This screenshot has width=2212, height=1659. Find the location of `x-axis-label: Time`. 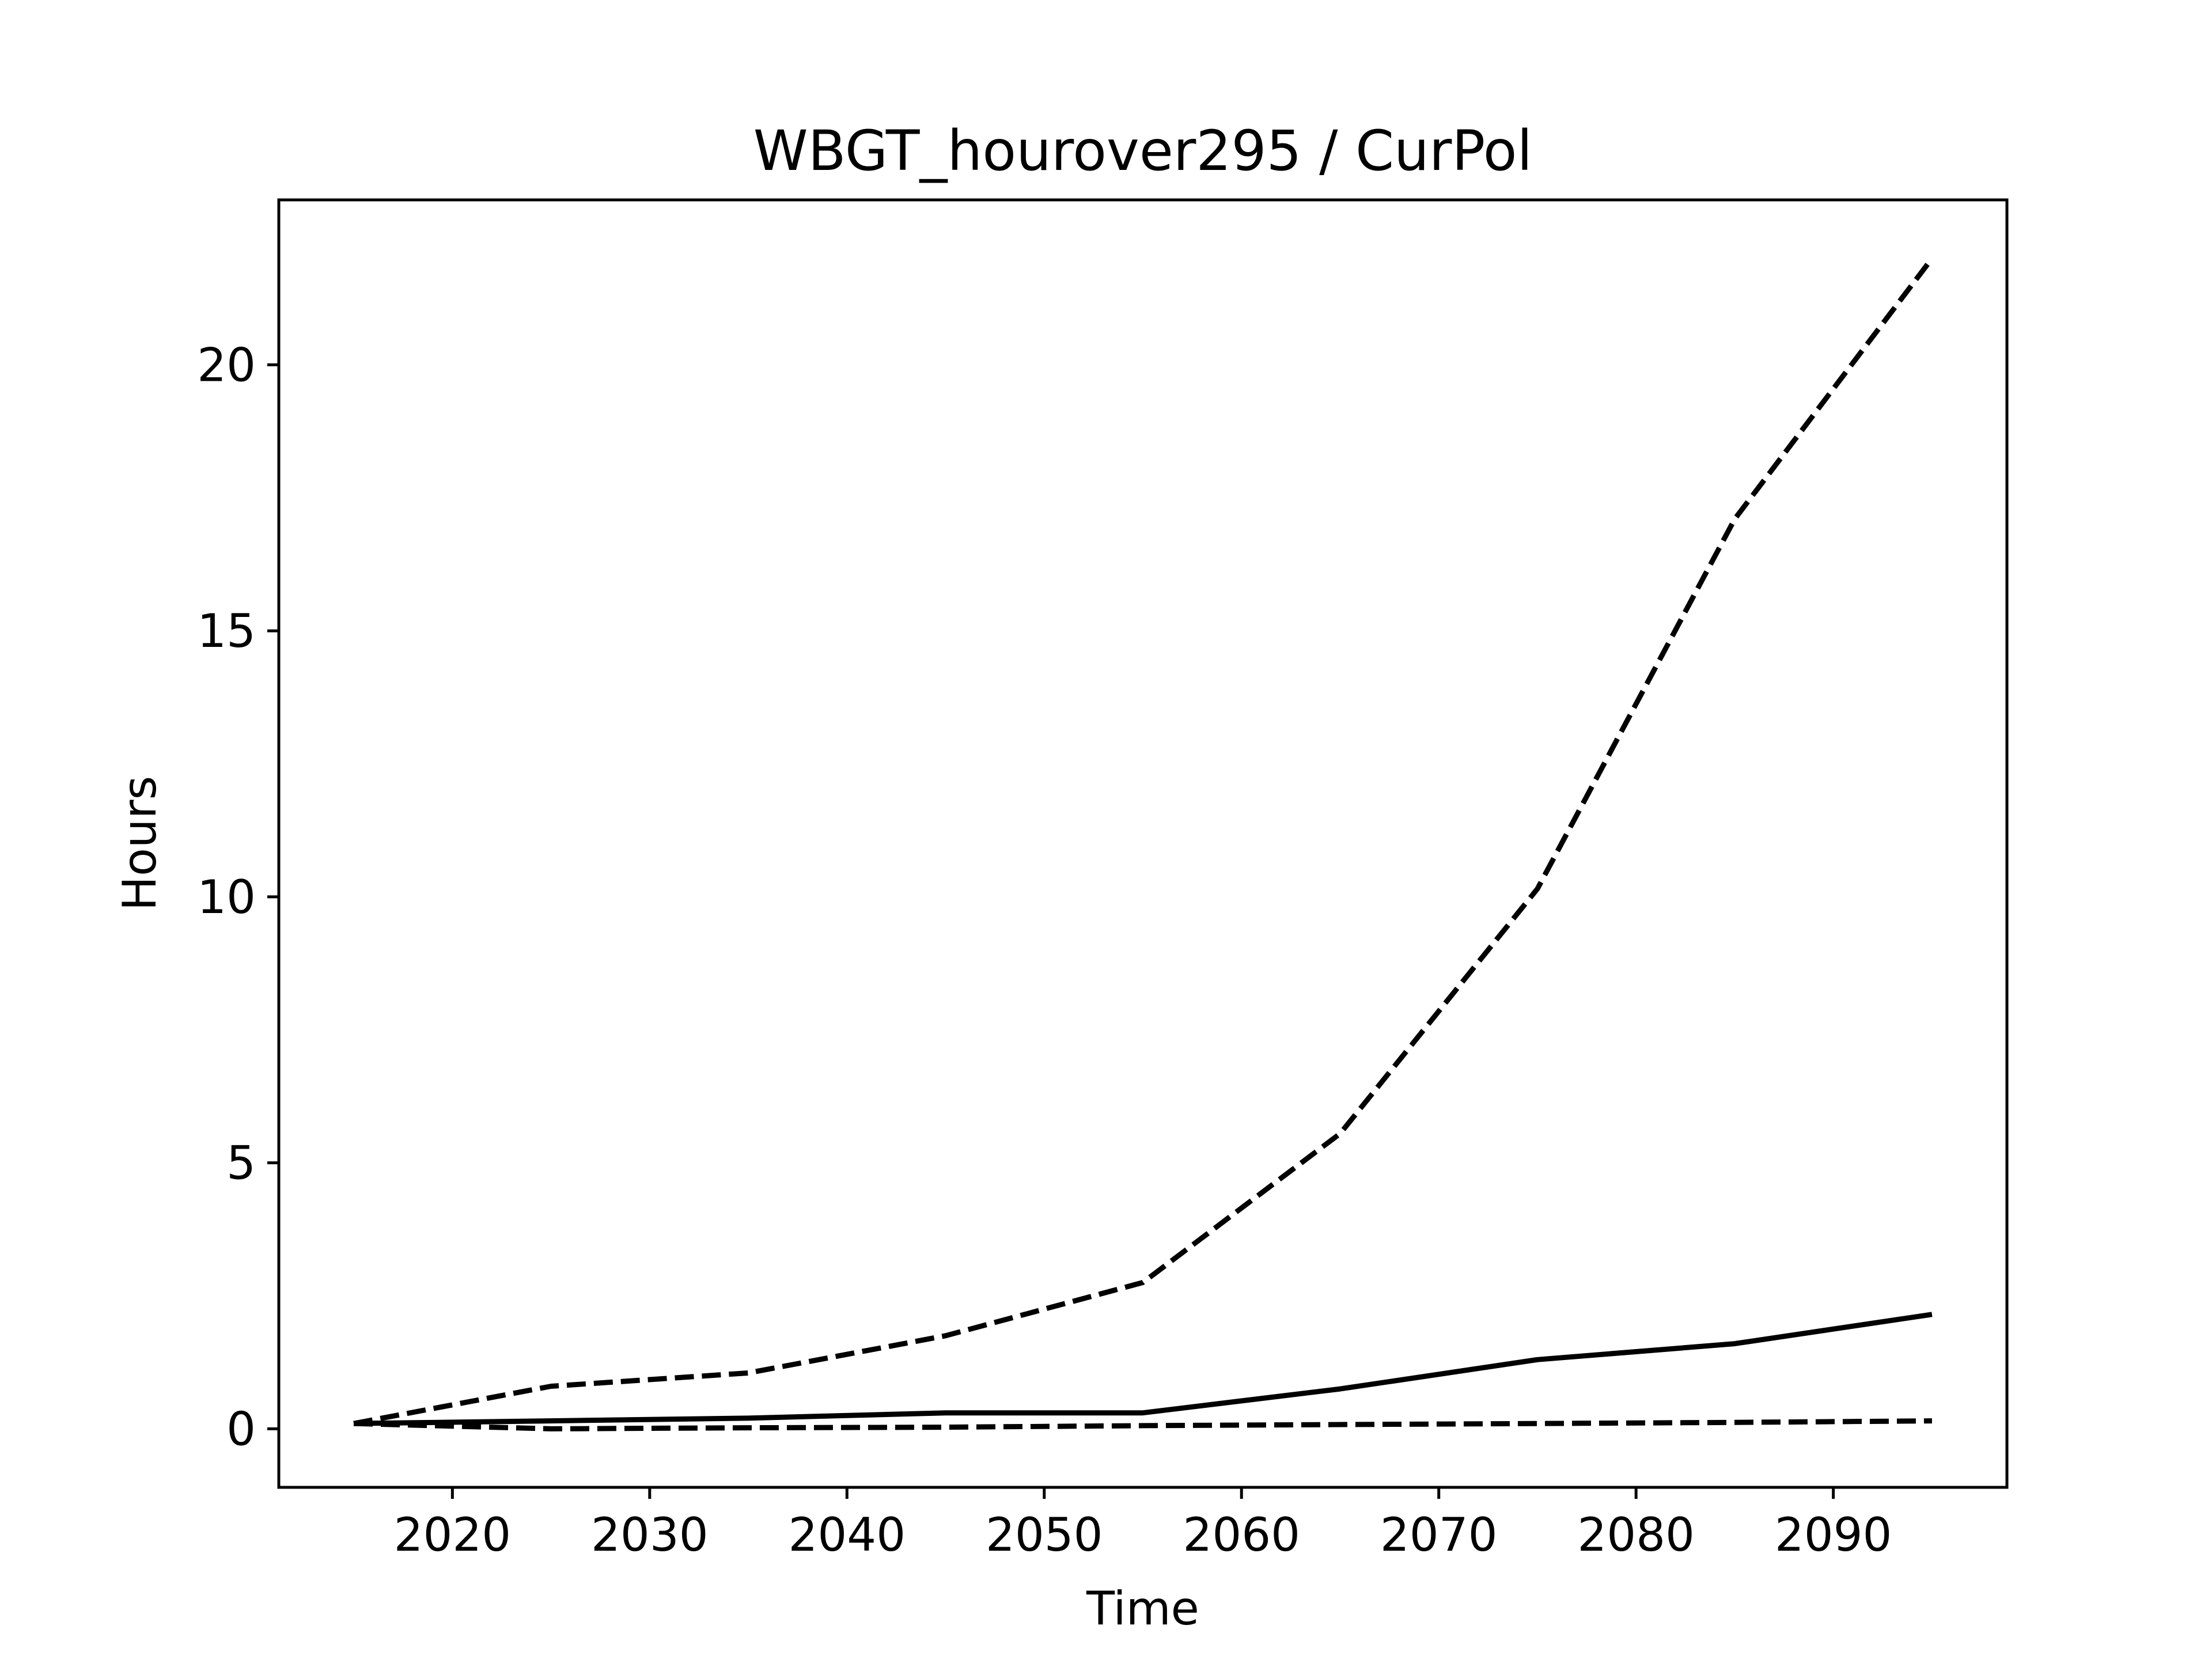

x-axis-label: Time is located at coordinates (1142, 1608).